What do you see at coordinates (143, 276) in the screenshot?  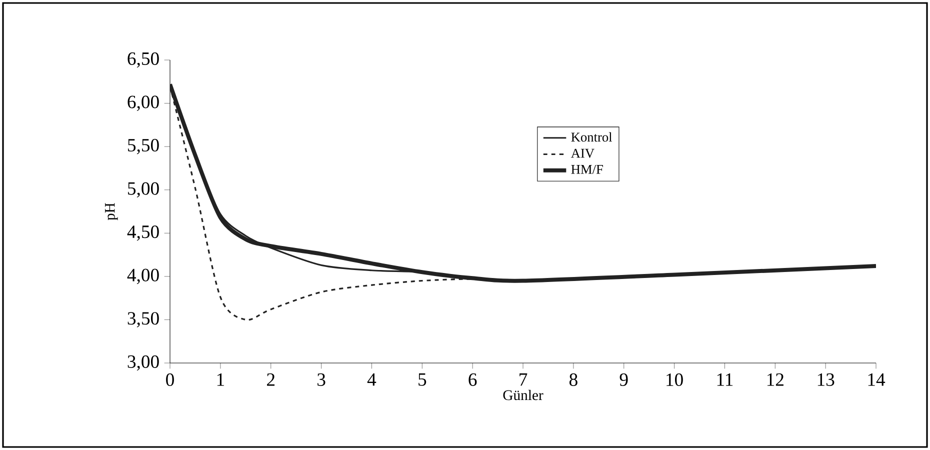 I see `y-tick-label: 4,00` at bounding box center [143, 276].